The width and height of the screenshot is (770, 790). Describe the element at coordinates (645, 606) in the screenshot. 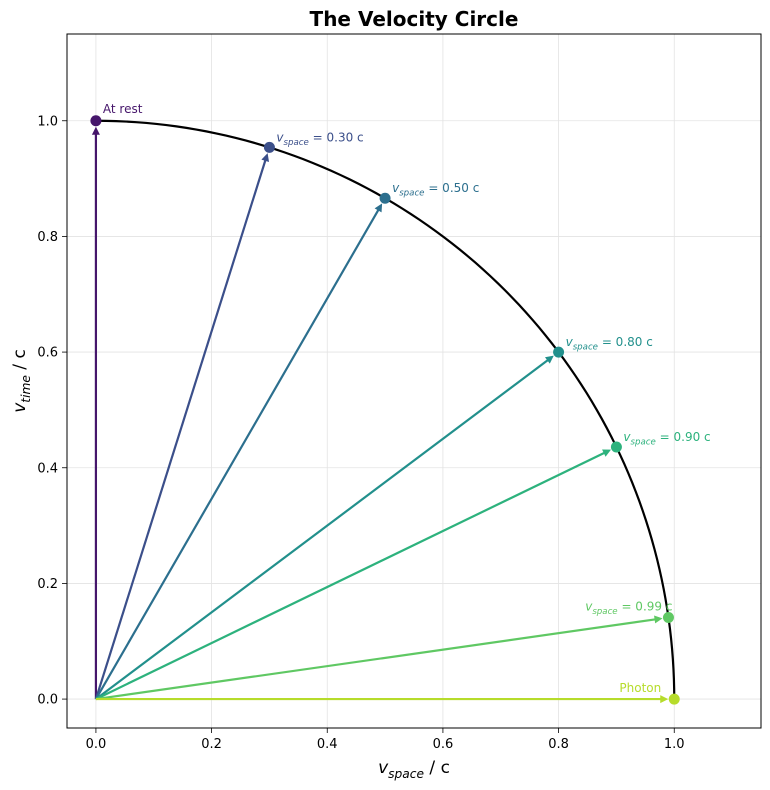

I see `point-label-rest: = 0.99 c` at that location.